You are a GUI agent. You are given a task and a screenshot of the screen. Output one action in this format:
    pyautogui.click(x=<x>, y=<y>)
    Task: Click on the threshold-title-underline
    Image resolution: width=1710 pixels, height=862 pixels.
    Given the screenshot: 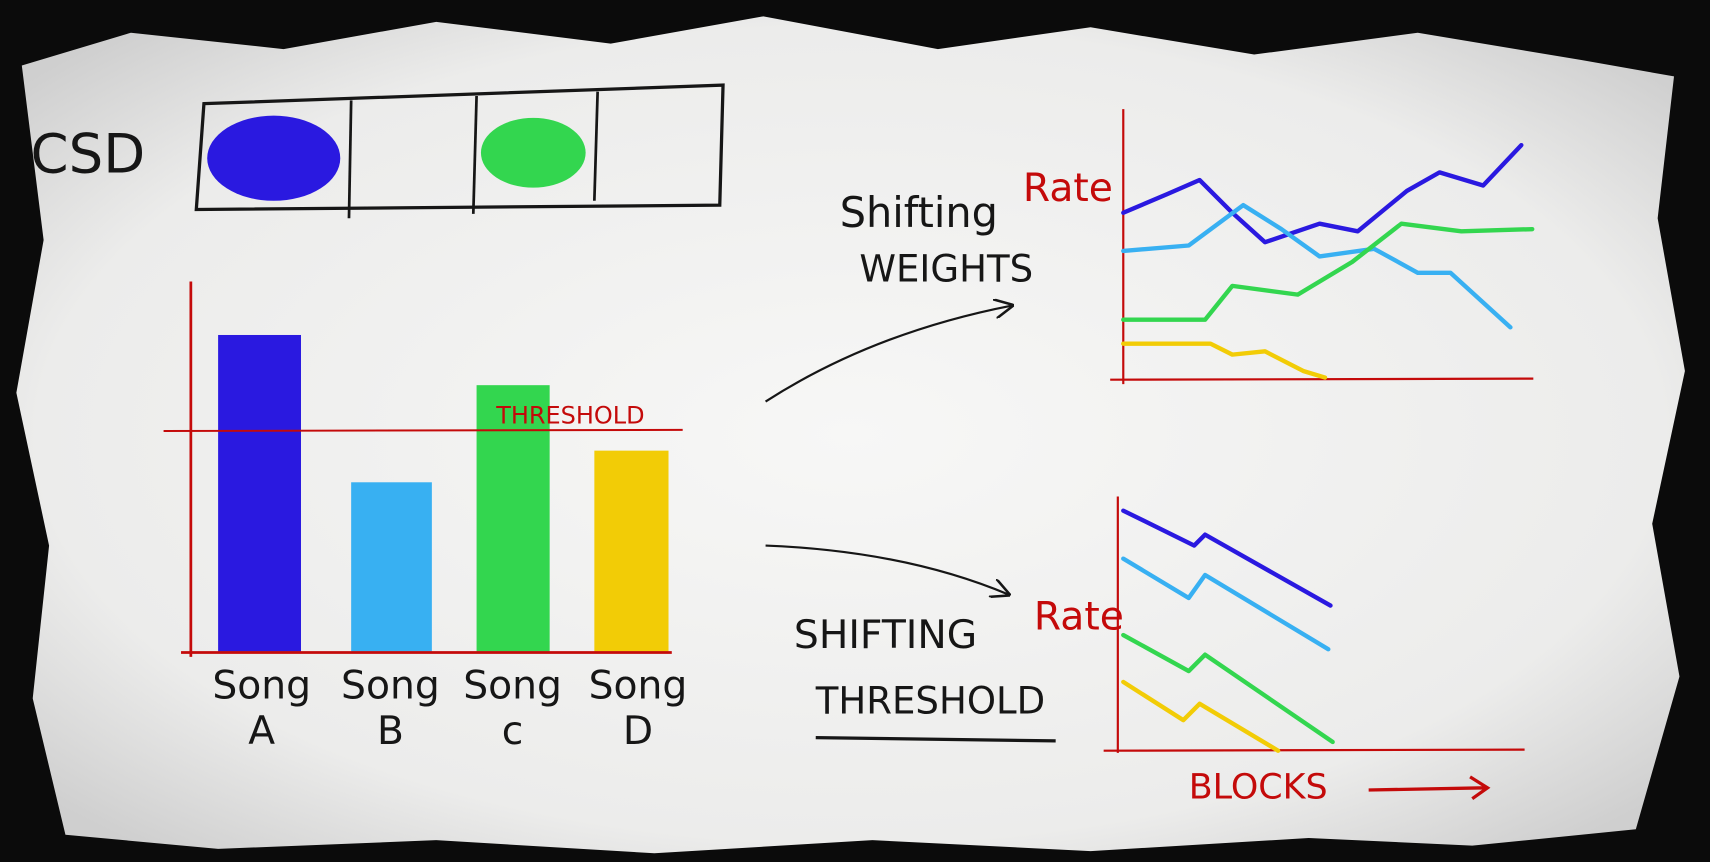 What is the action you would take?
    pyautogui.click(x=935, y=739)
    